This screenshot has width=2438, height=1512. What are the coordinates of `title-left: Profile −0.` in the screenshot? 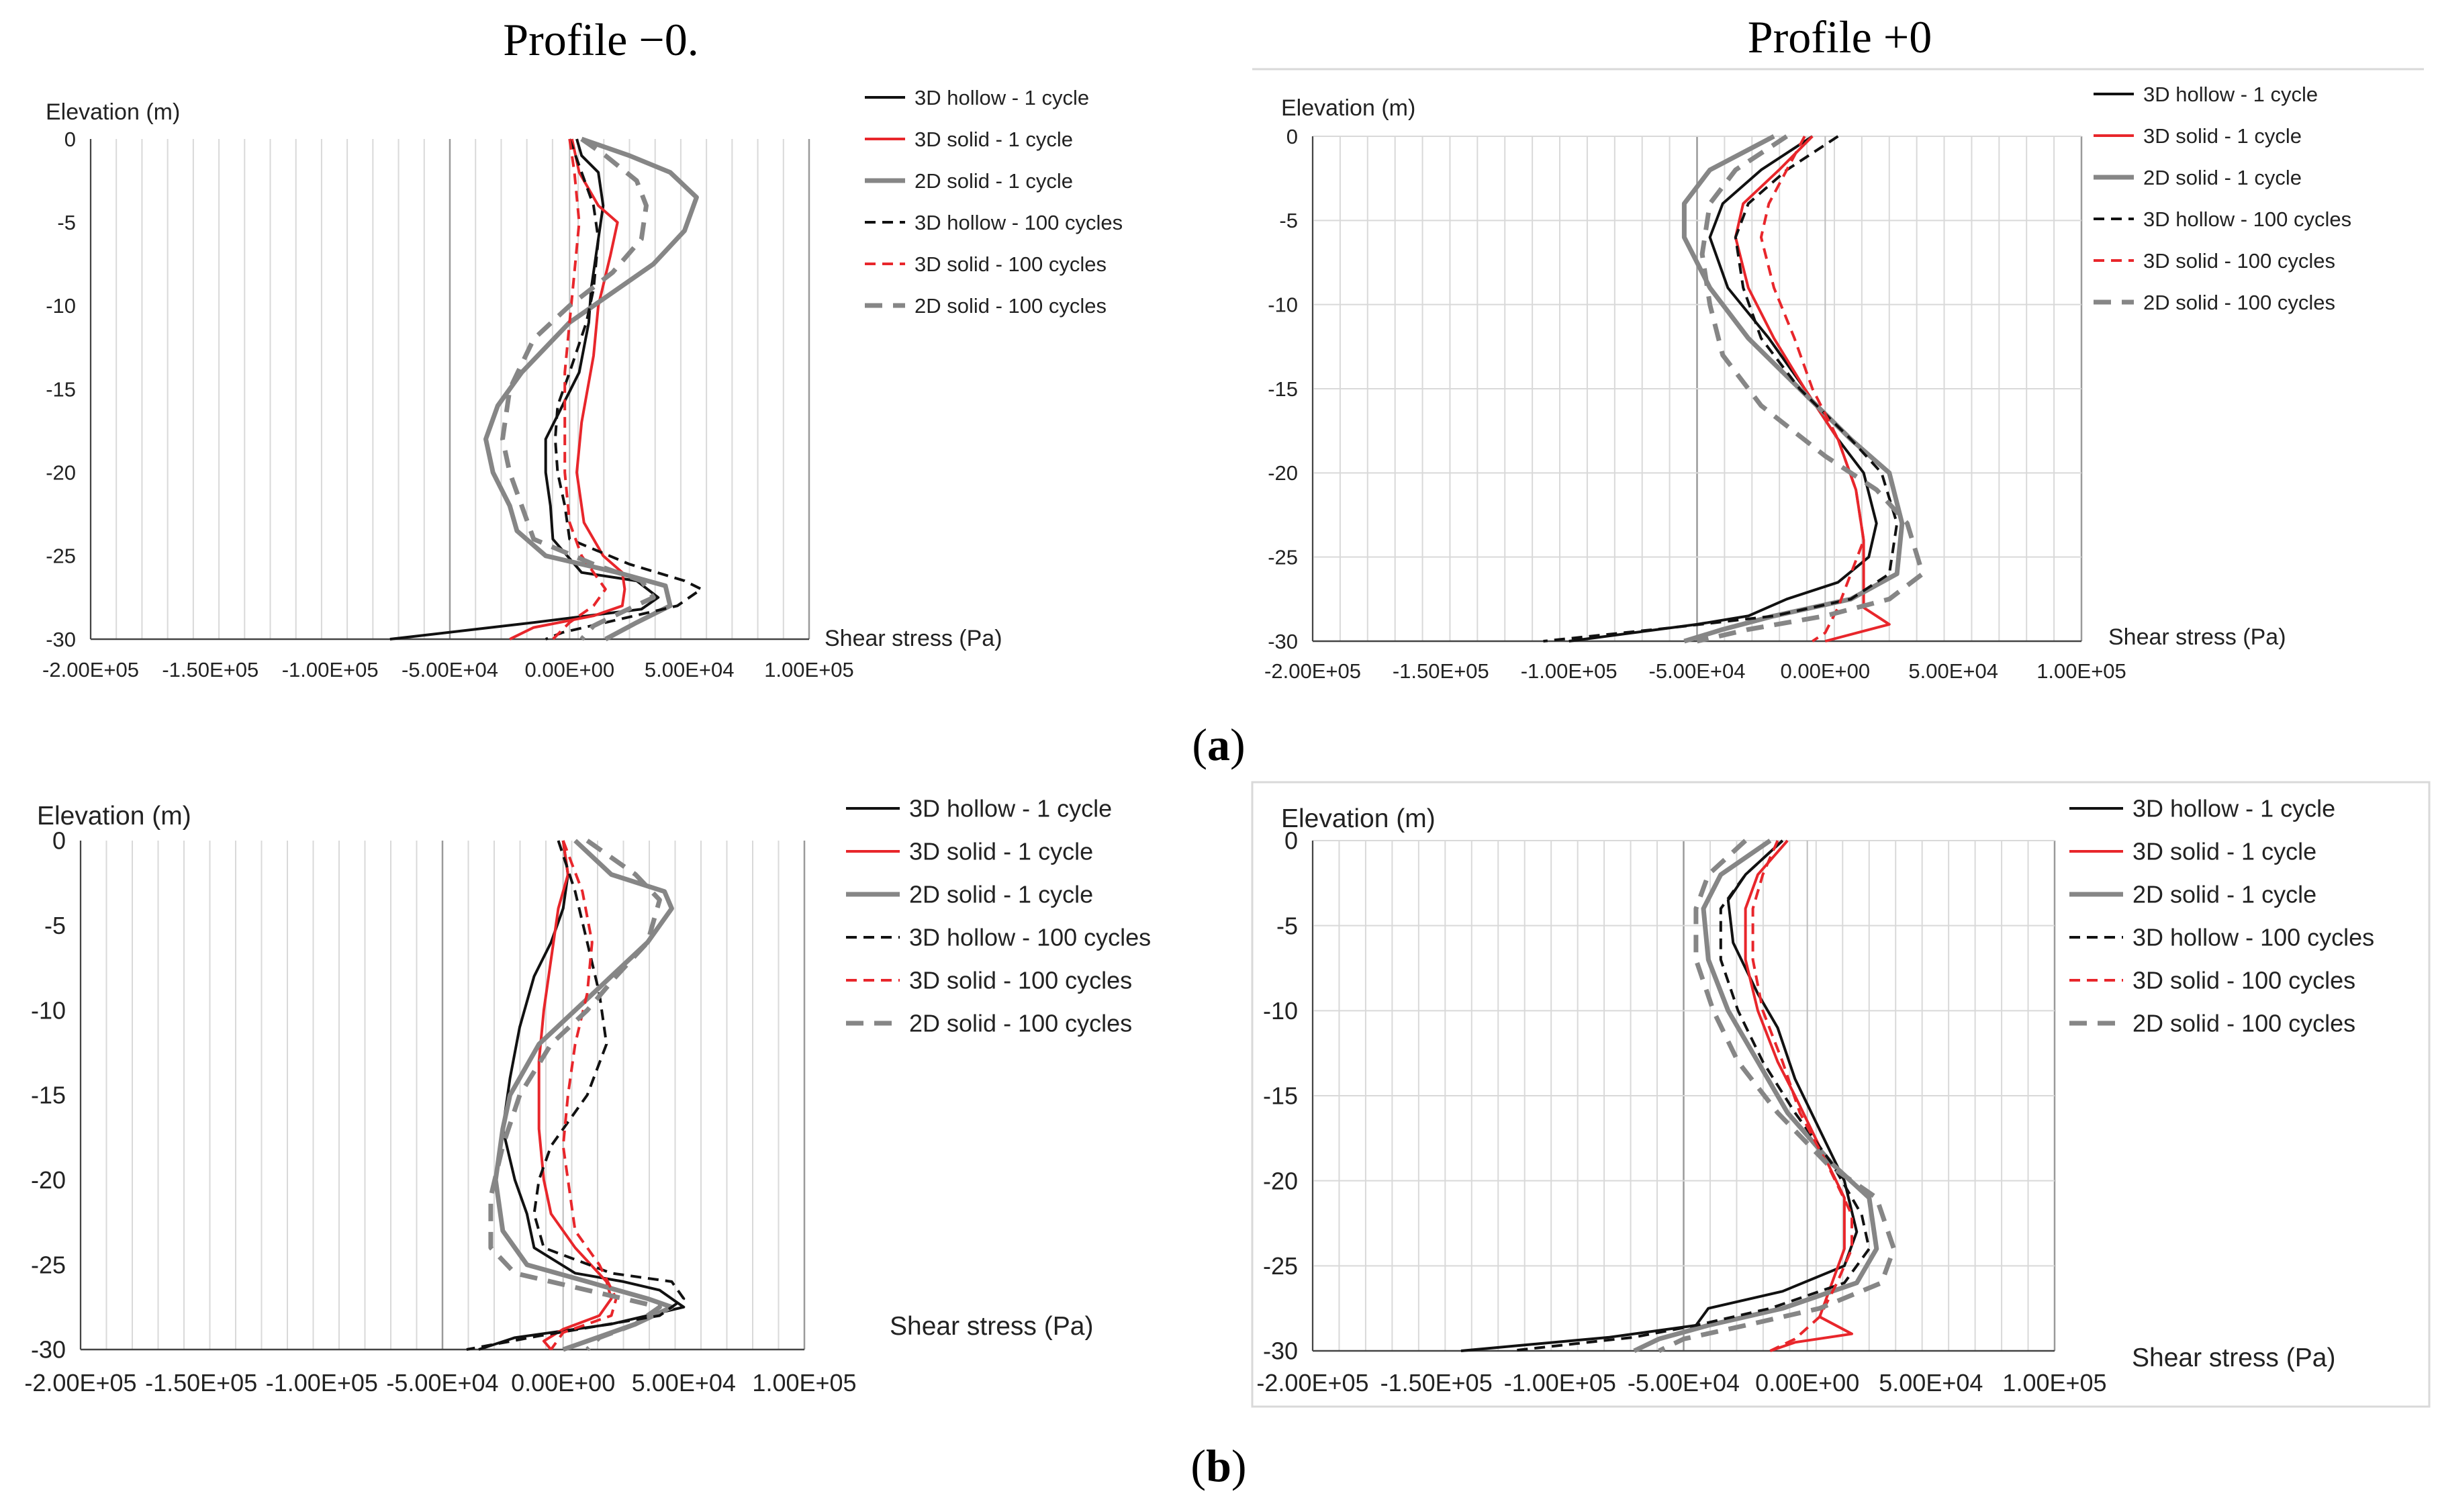 It's located at (600, 39).